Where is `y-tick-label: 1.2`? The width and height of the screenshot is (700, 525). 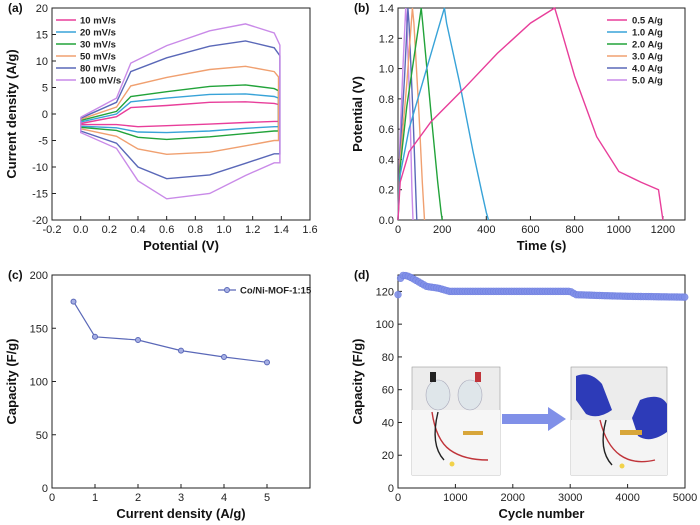
y-tick-label: 1.2 is located at coordinates (386, 39).